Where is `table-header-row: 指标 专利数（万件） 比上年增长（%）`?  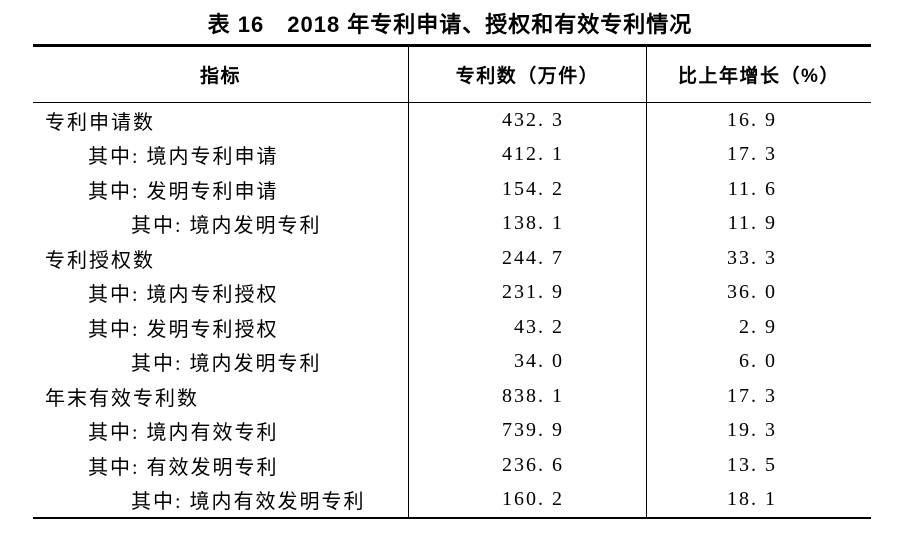 table-header-row: 指标 专利数（万件） 比上年增长（%） is located at coordinates (452, 75).